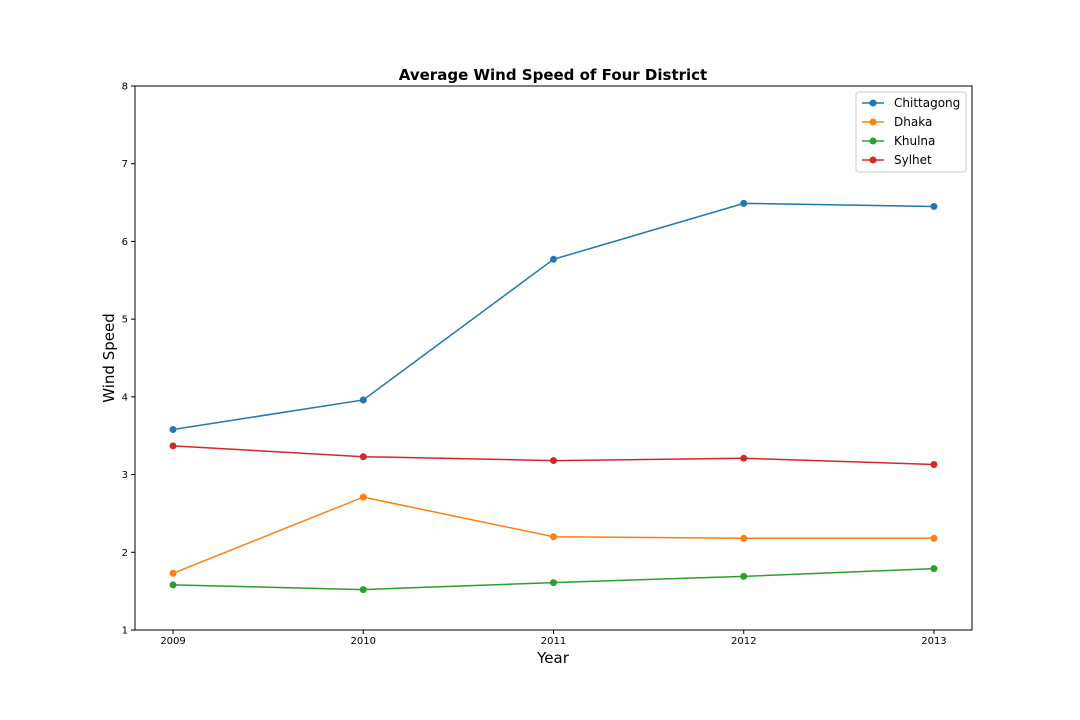 Image resolution: width=1080 pixels, height=720 pixels. What do you see at coordinates (363, 641) in the screenshot?
I see `x-tick-label: 2010` at bounding box center [363, 641].